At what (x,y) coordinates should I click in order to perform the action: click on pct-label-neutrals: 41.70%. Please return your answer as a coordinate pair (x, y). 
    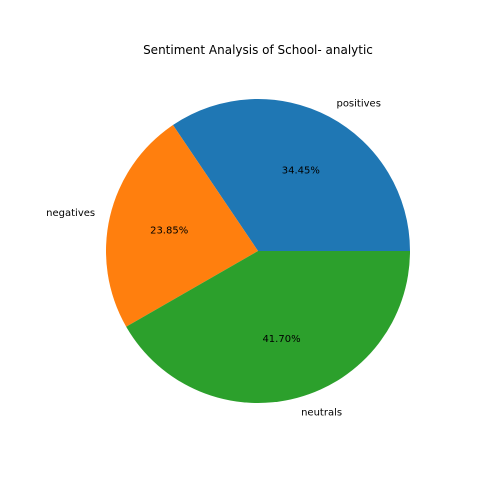
    Looking at the image, I should click on (281, 339).